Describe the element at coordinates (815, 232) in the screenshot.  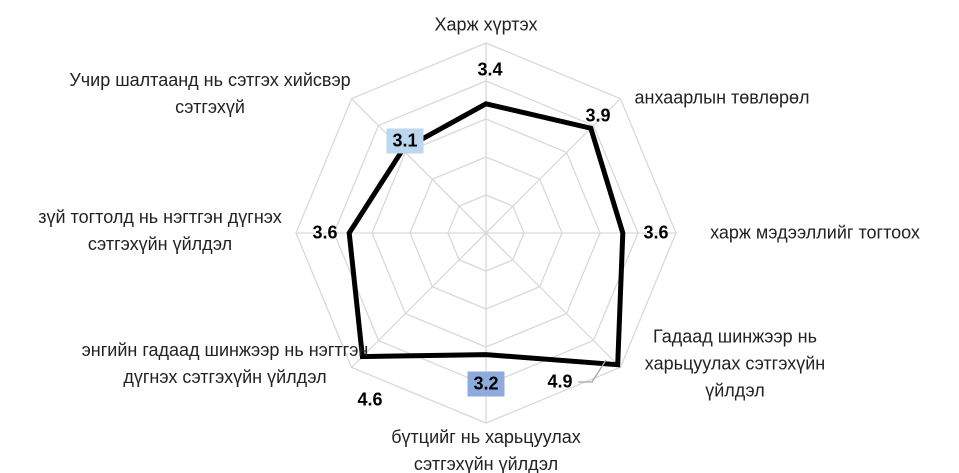
I see `category-label: харж мэдээллийг тогтоох` at that location.